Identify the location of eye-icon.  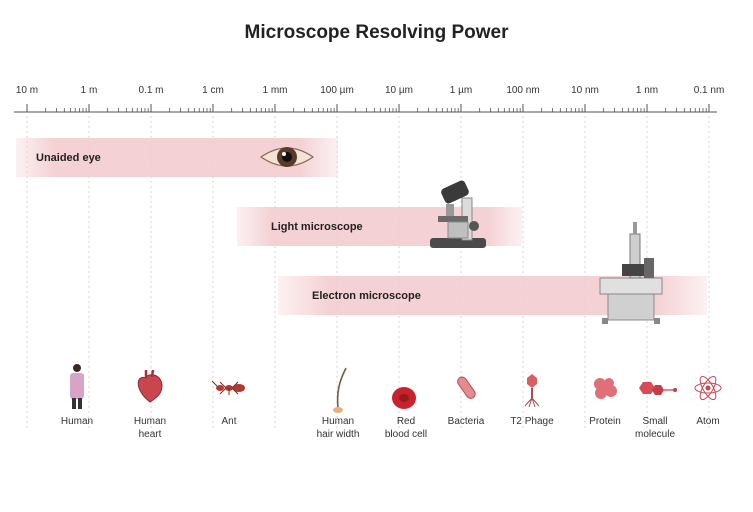
(287, 157).